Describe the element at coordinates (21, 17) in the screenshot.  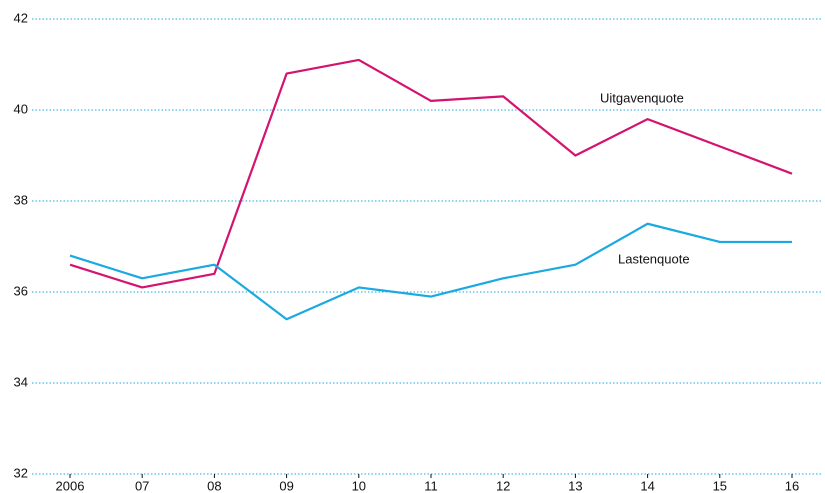
I see `y-tick-label: 42` at that location.